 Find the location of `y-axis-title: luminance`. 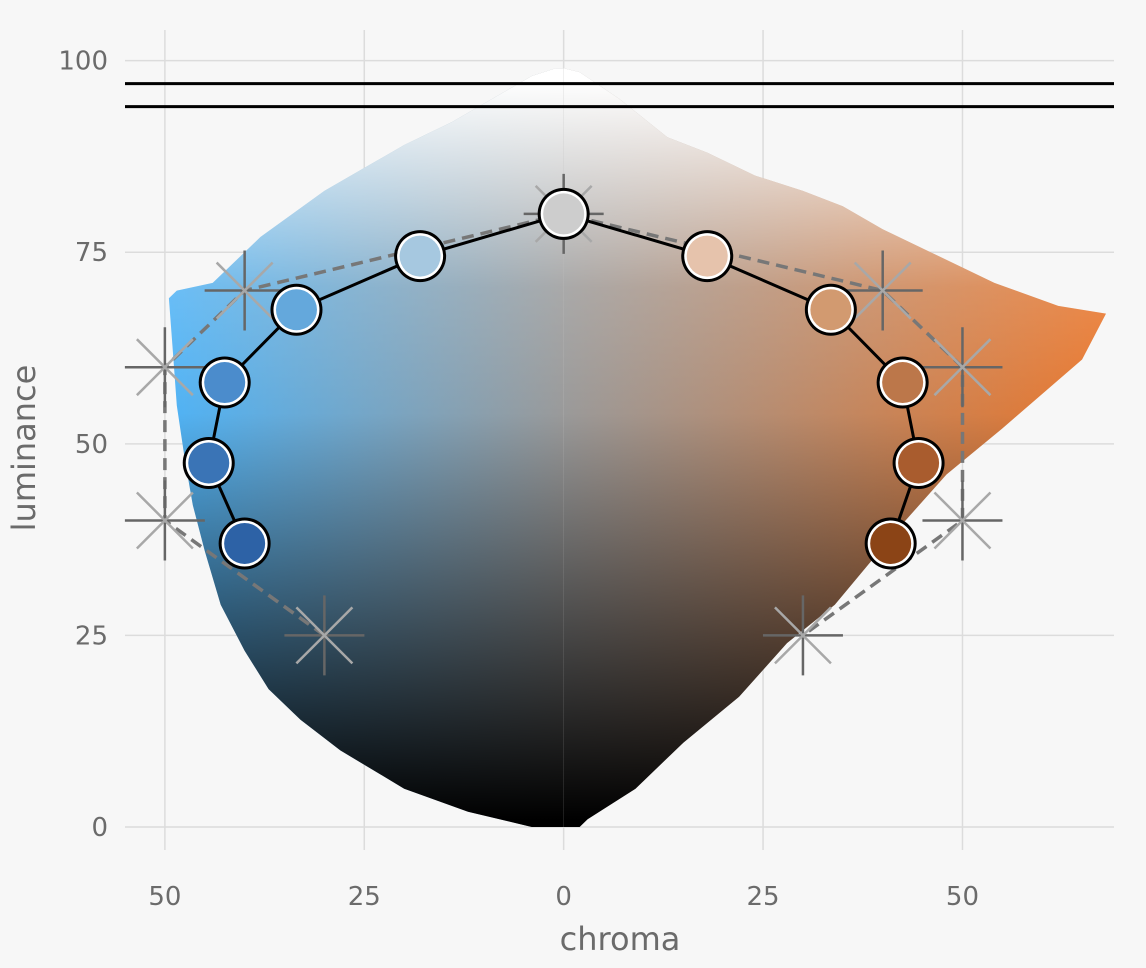

y-axis-title: luminance is located at coordinates (24, 448).